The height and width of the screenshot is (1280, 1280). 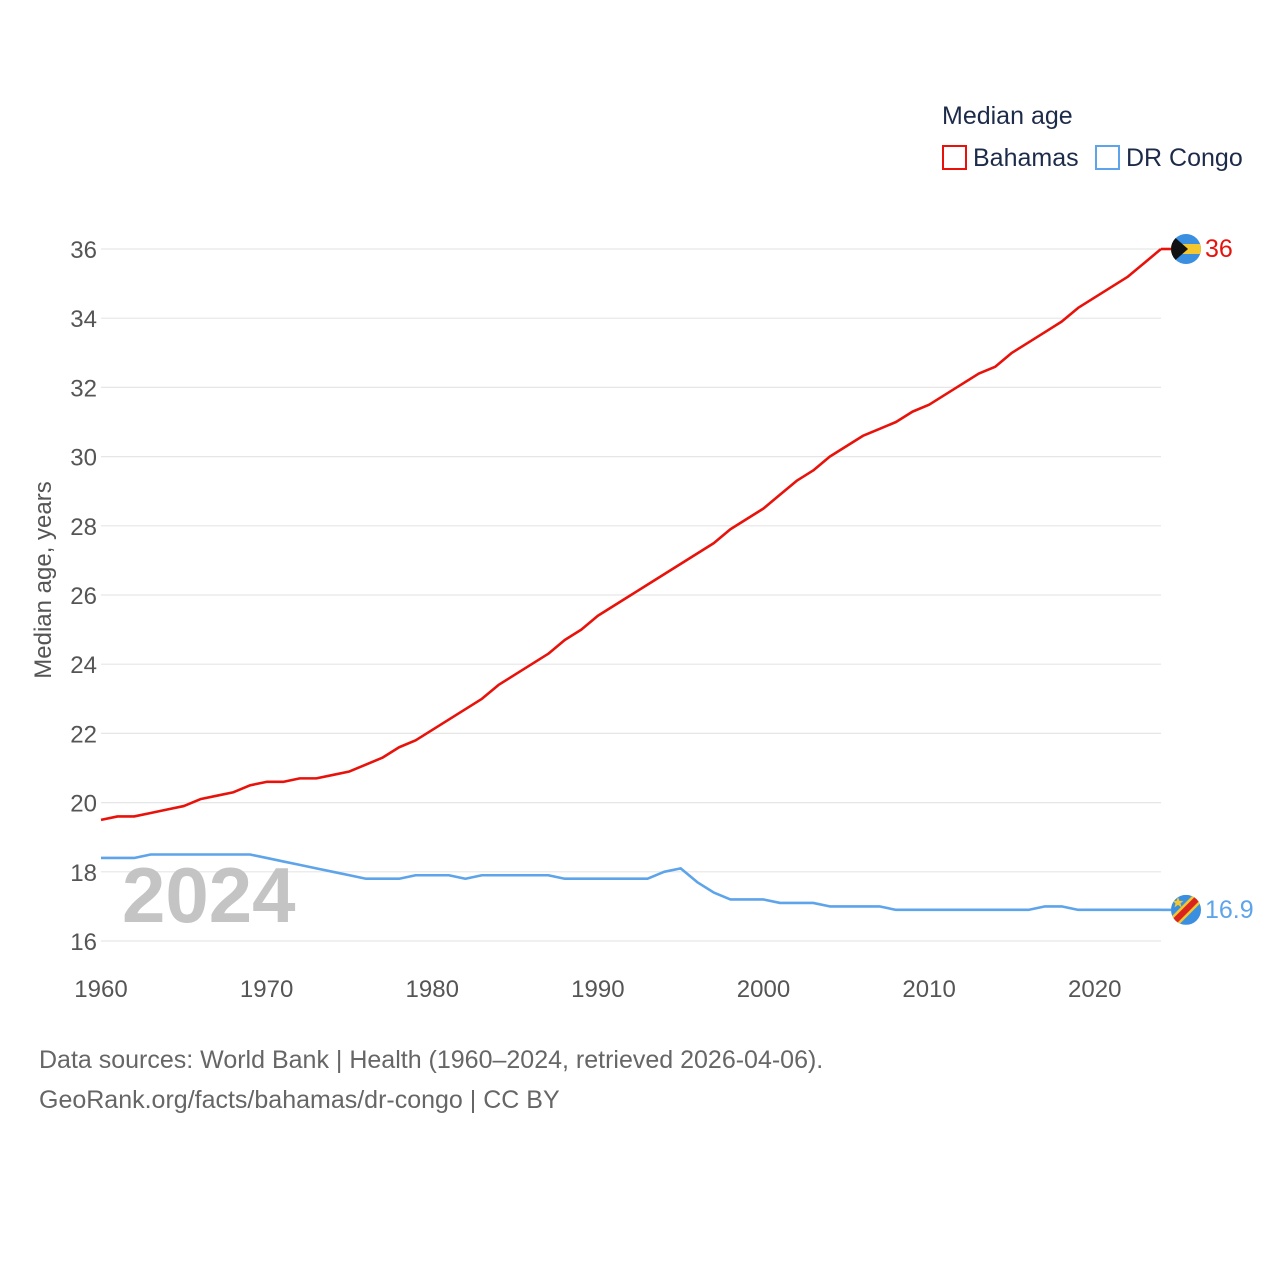 I want to click on x-tick-label: 1960, so click(x=100, y=989).